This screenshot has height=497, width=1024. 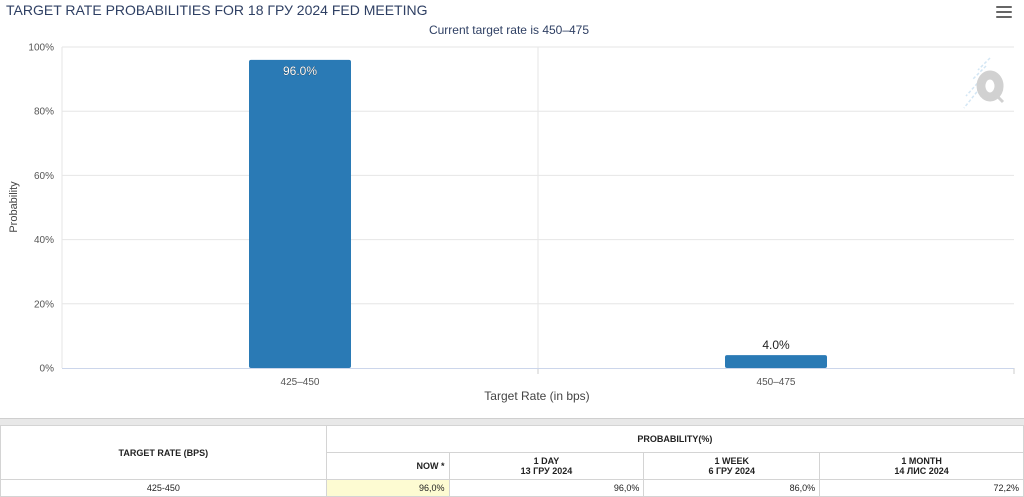 What do you see at coordinates (546, 466) in the screenshot?
I see `column-header-1-day: 1 DAY 13 ГРУ 2024` at bounding box center [546, 466].